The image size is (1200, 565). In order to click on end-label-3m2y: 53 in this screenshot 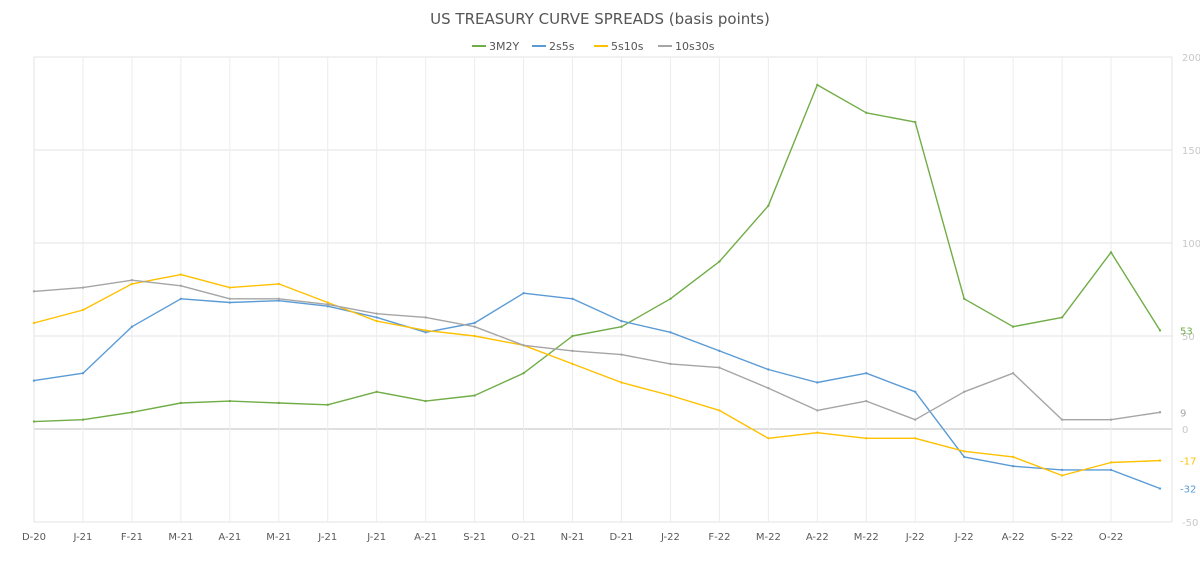, I will do `click(1186, 331)`.